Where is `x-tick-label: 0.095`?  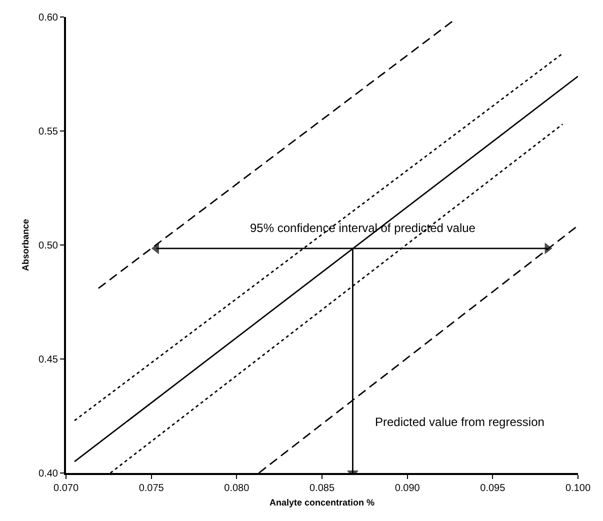 x-tick-label: 0.095 is located at coordinates (493, 488).